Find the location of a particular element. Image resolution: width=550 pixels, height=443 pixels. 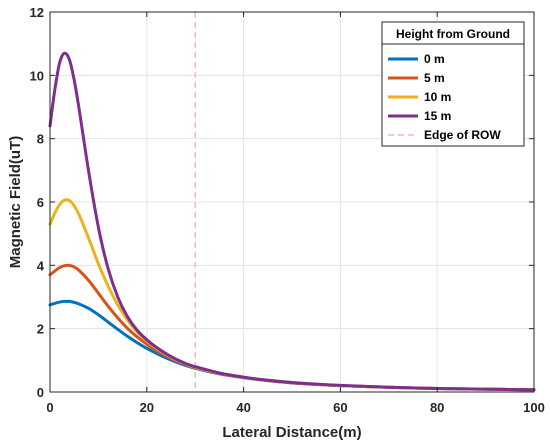

legend-label: 5 m is located at coordinates (434, 78).